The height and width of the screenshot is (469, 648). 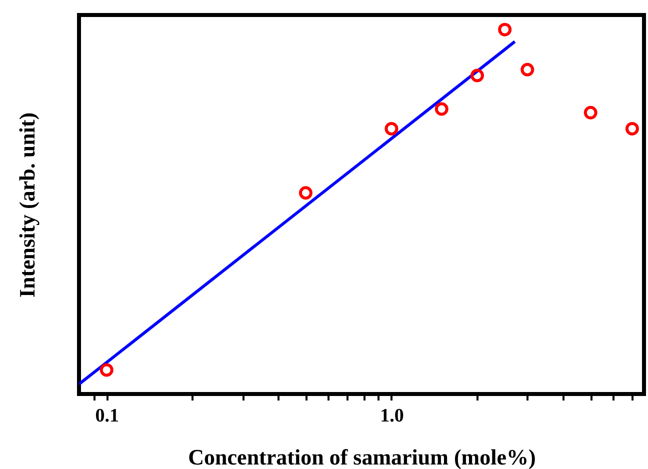 What do you see at coordinates (392, 416) in the screenshot?
I see `x-tick-label: 1.0` at bounding box center [392, 416].